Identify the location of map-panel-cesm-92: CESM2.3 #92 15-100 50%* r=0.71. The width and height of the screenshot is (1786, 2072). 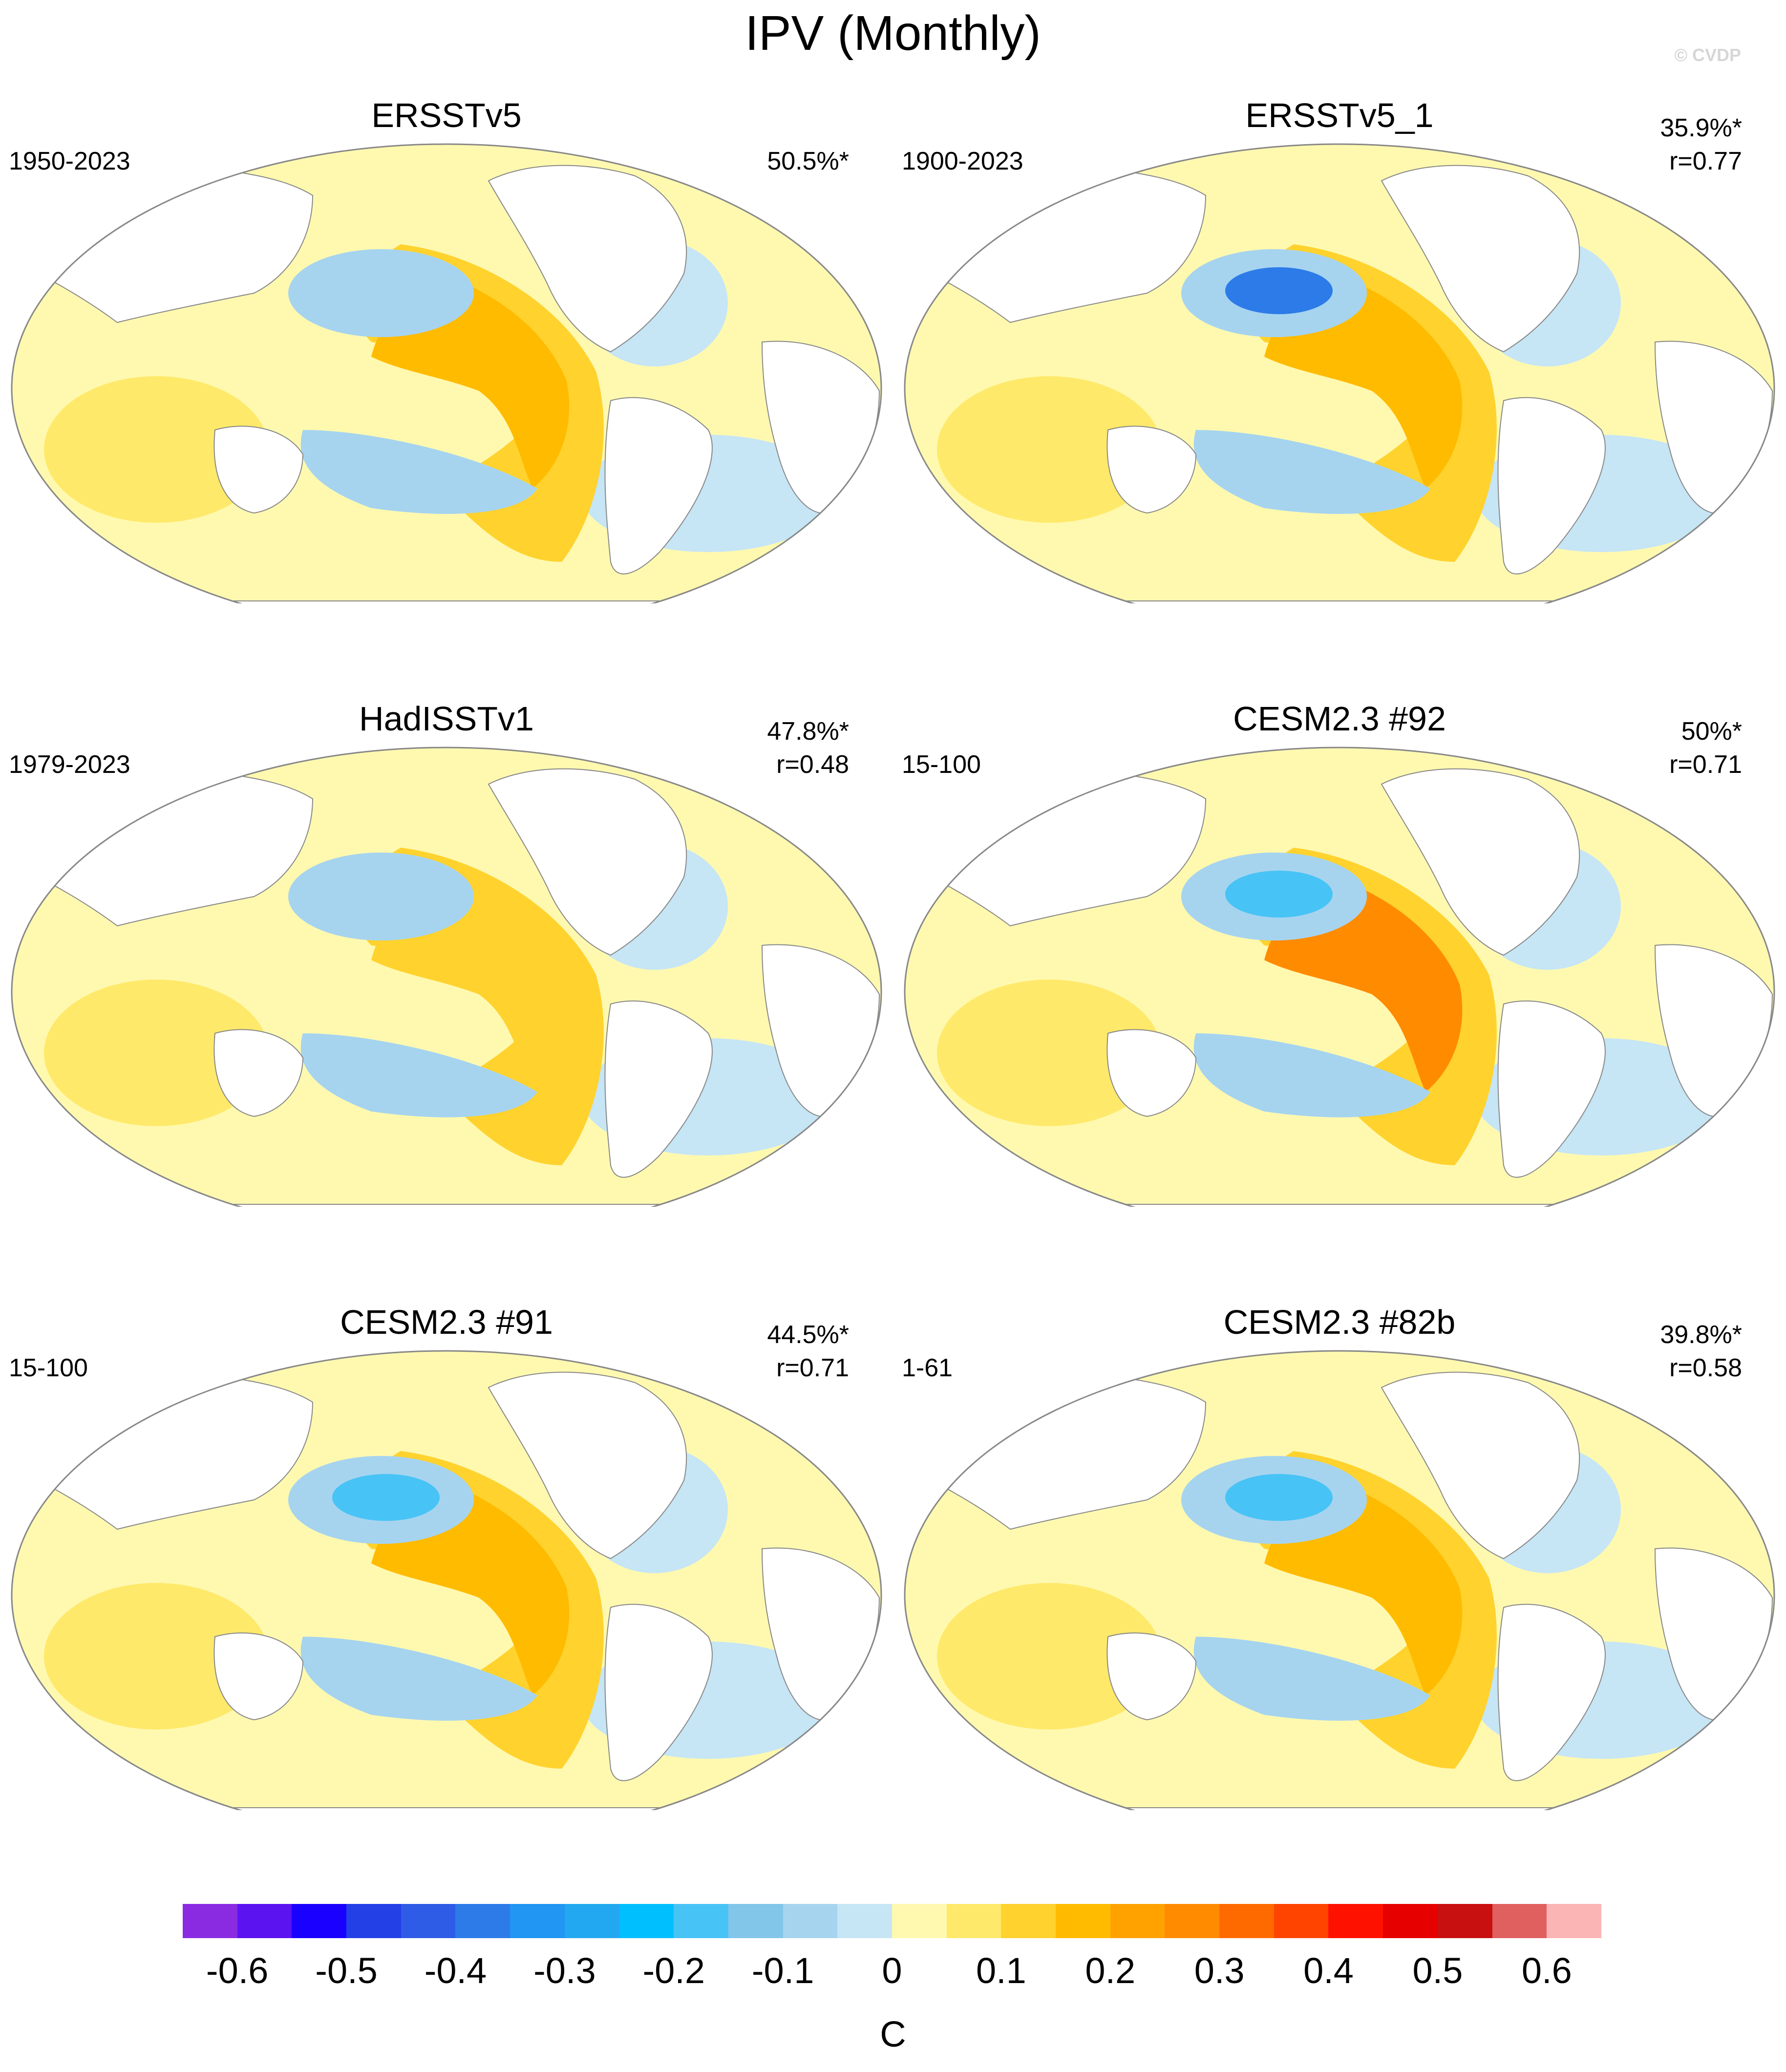
(1339, 905).